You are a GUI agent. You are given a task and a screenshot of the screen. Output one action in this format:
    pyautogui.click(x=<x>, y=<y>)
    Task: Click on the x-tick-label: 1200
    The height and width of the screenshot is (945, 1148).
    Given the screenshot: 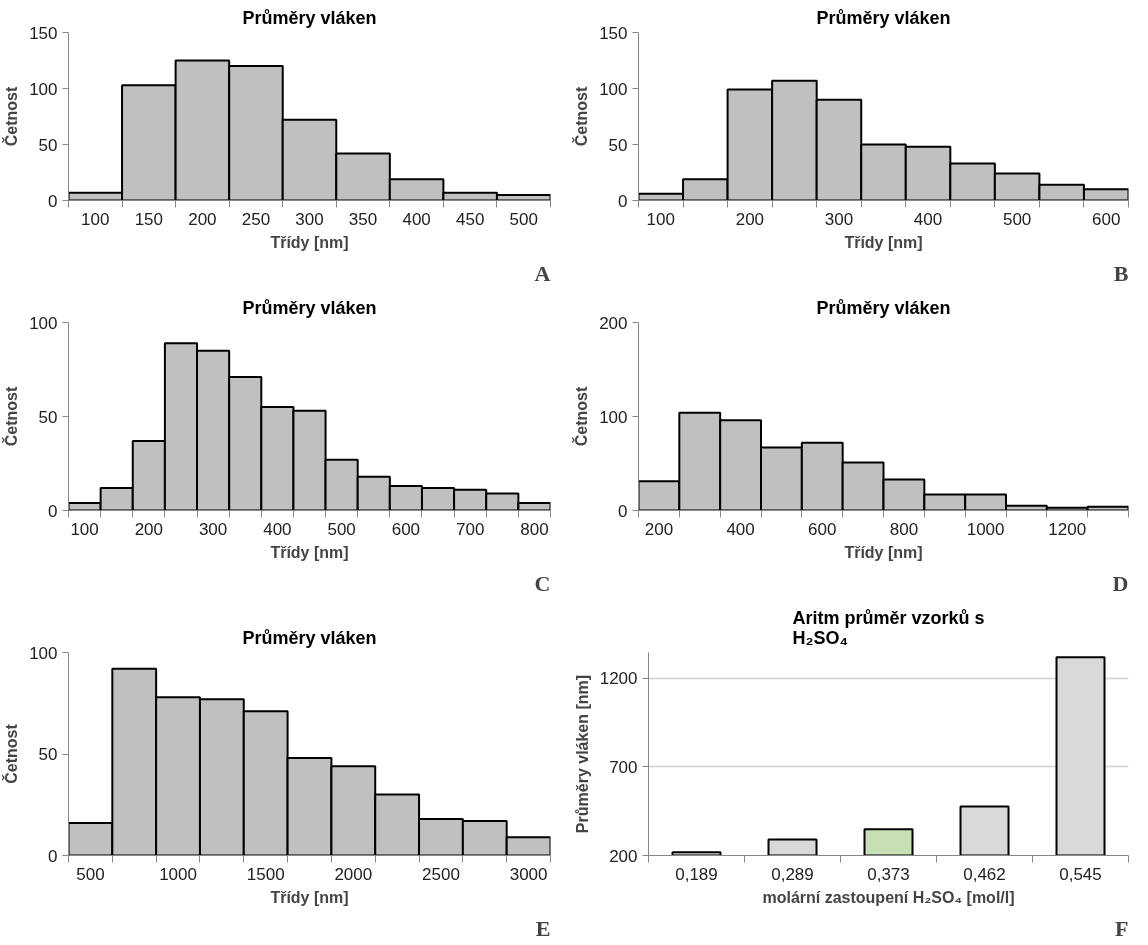 What is the action you would take?
    pyautogui.click(x=1067, y=529)
    